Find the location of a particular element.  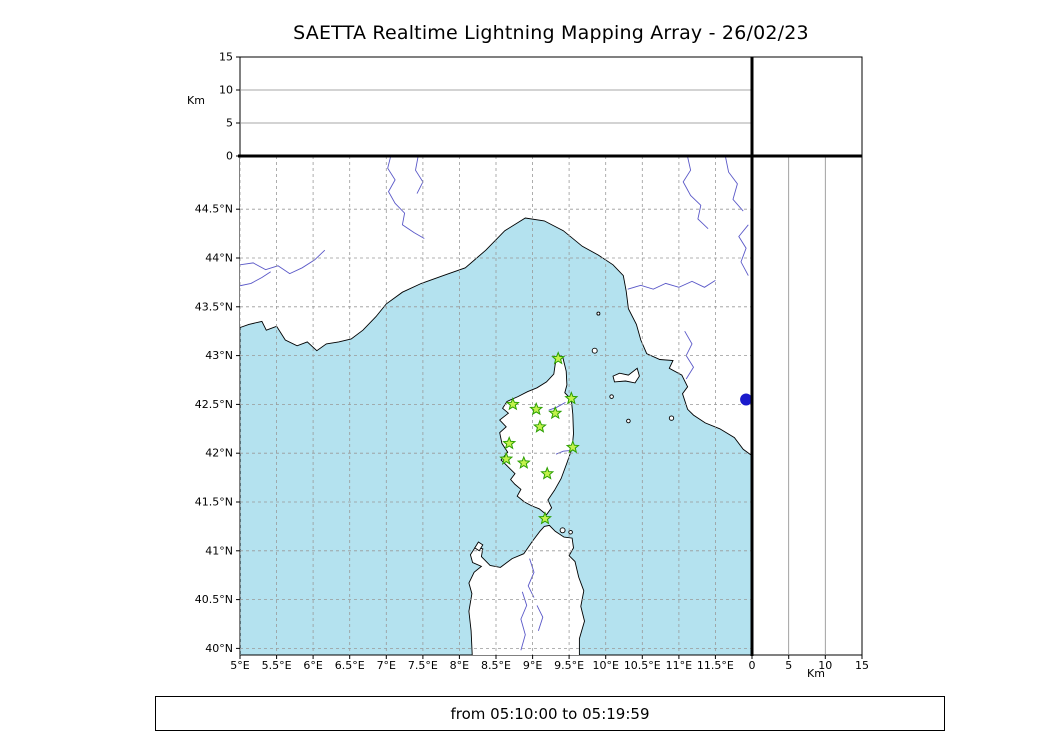

altitude-tick-label-right: 5 is located at coordinates (788, 665).